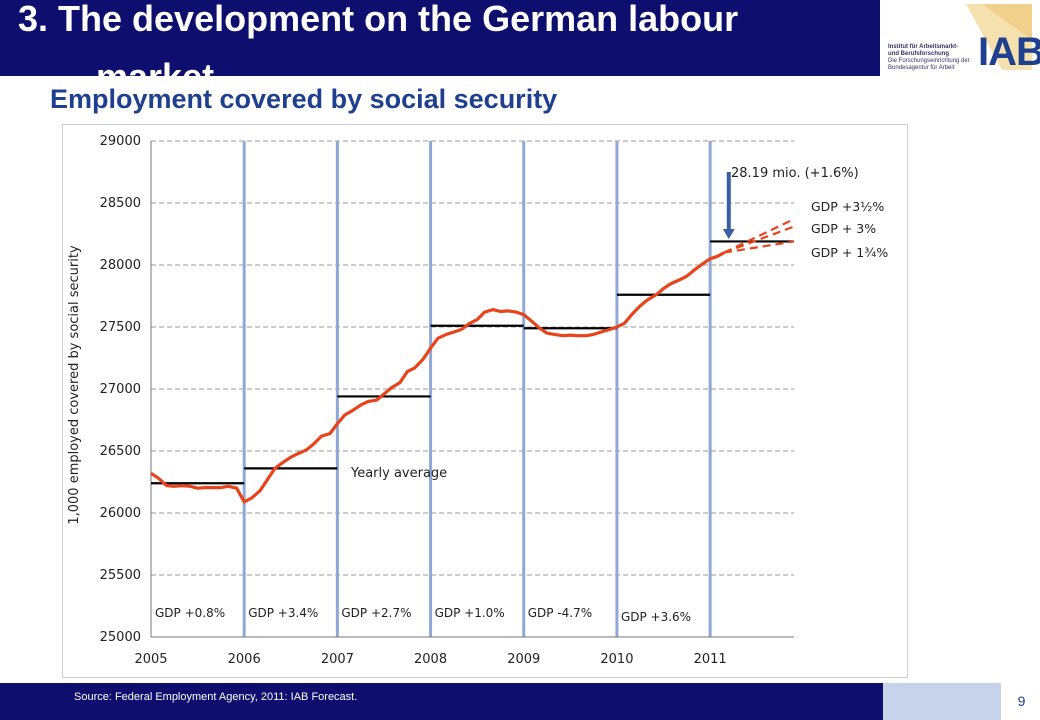  What do you see at coordinates (923, 47) in the screenshot?
I see `logo-line1: Institut für Arbeitsmarkt-` at bounding box center [923, 47].